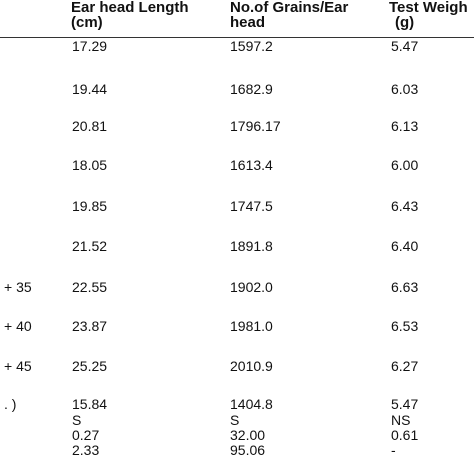 This screenshot has height=474, width=474. I want to click on stat-row-length: 0.27, so click(86, 435).